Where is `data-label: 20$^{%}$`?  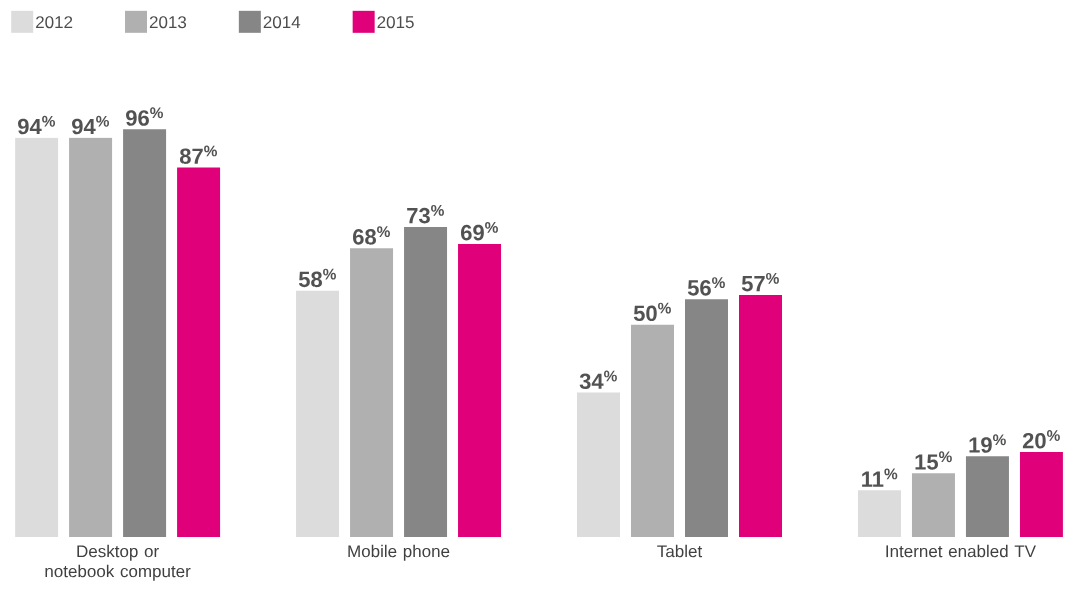 data-label: 20$^{%}$ is located at coordinates (1041, 439).